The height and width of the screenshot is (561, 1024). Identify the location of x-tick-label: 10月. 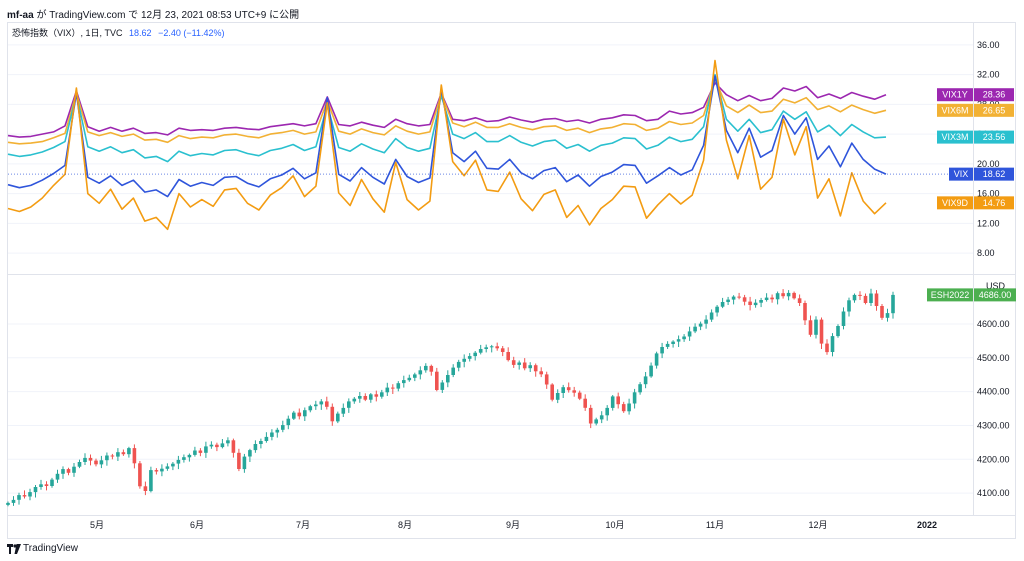
(614, 525).